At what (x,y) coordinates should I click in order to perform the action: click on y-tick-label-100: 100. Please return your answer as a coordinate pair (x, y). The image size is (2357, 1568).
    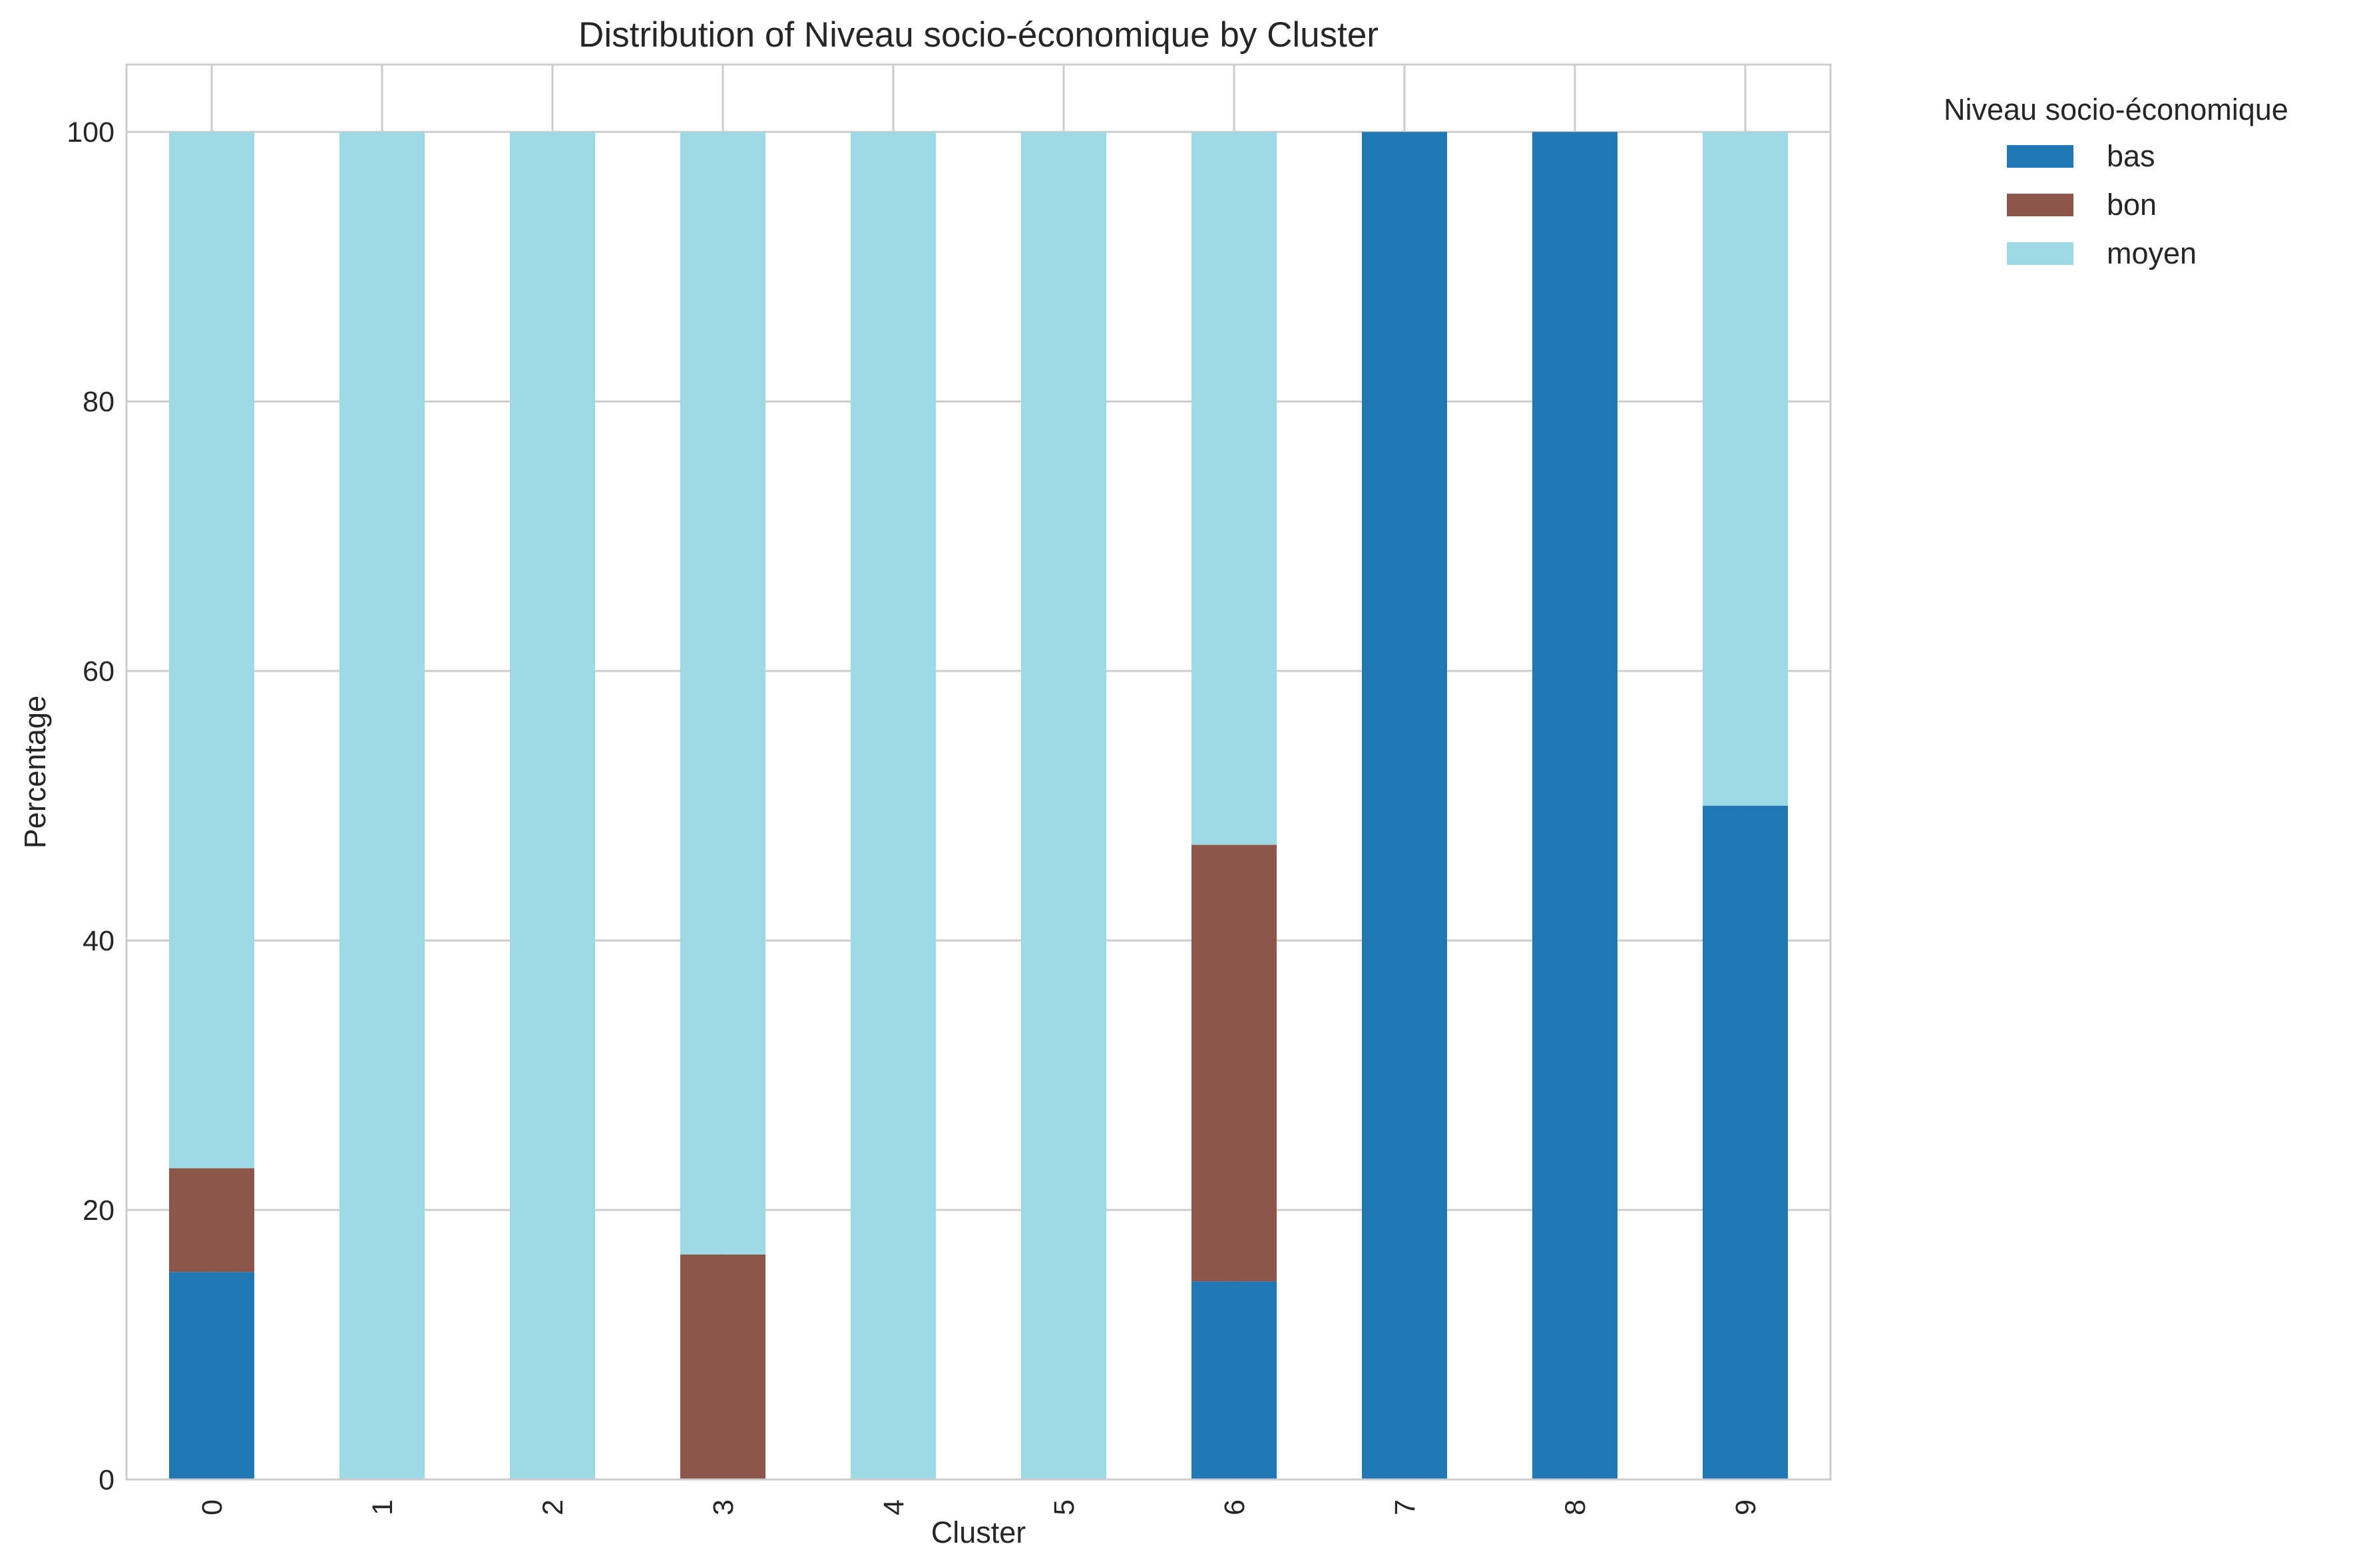
    Looking at the image, I should click on (90, 132).